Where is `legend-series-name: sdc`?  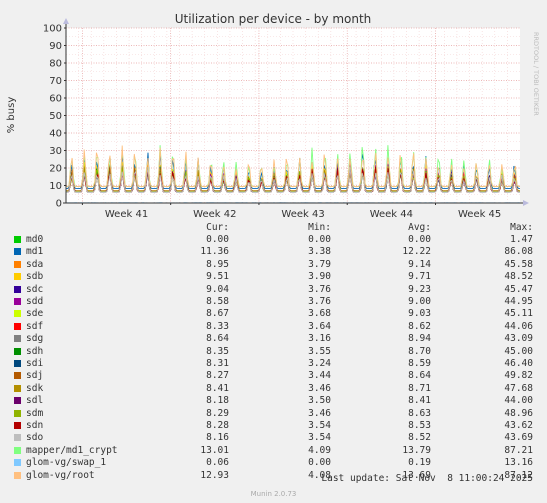
legend-series-name: sdc is located at coordinates (35, 289).